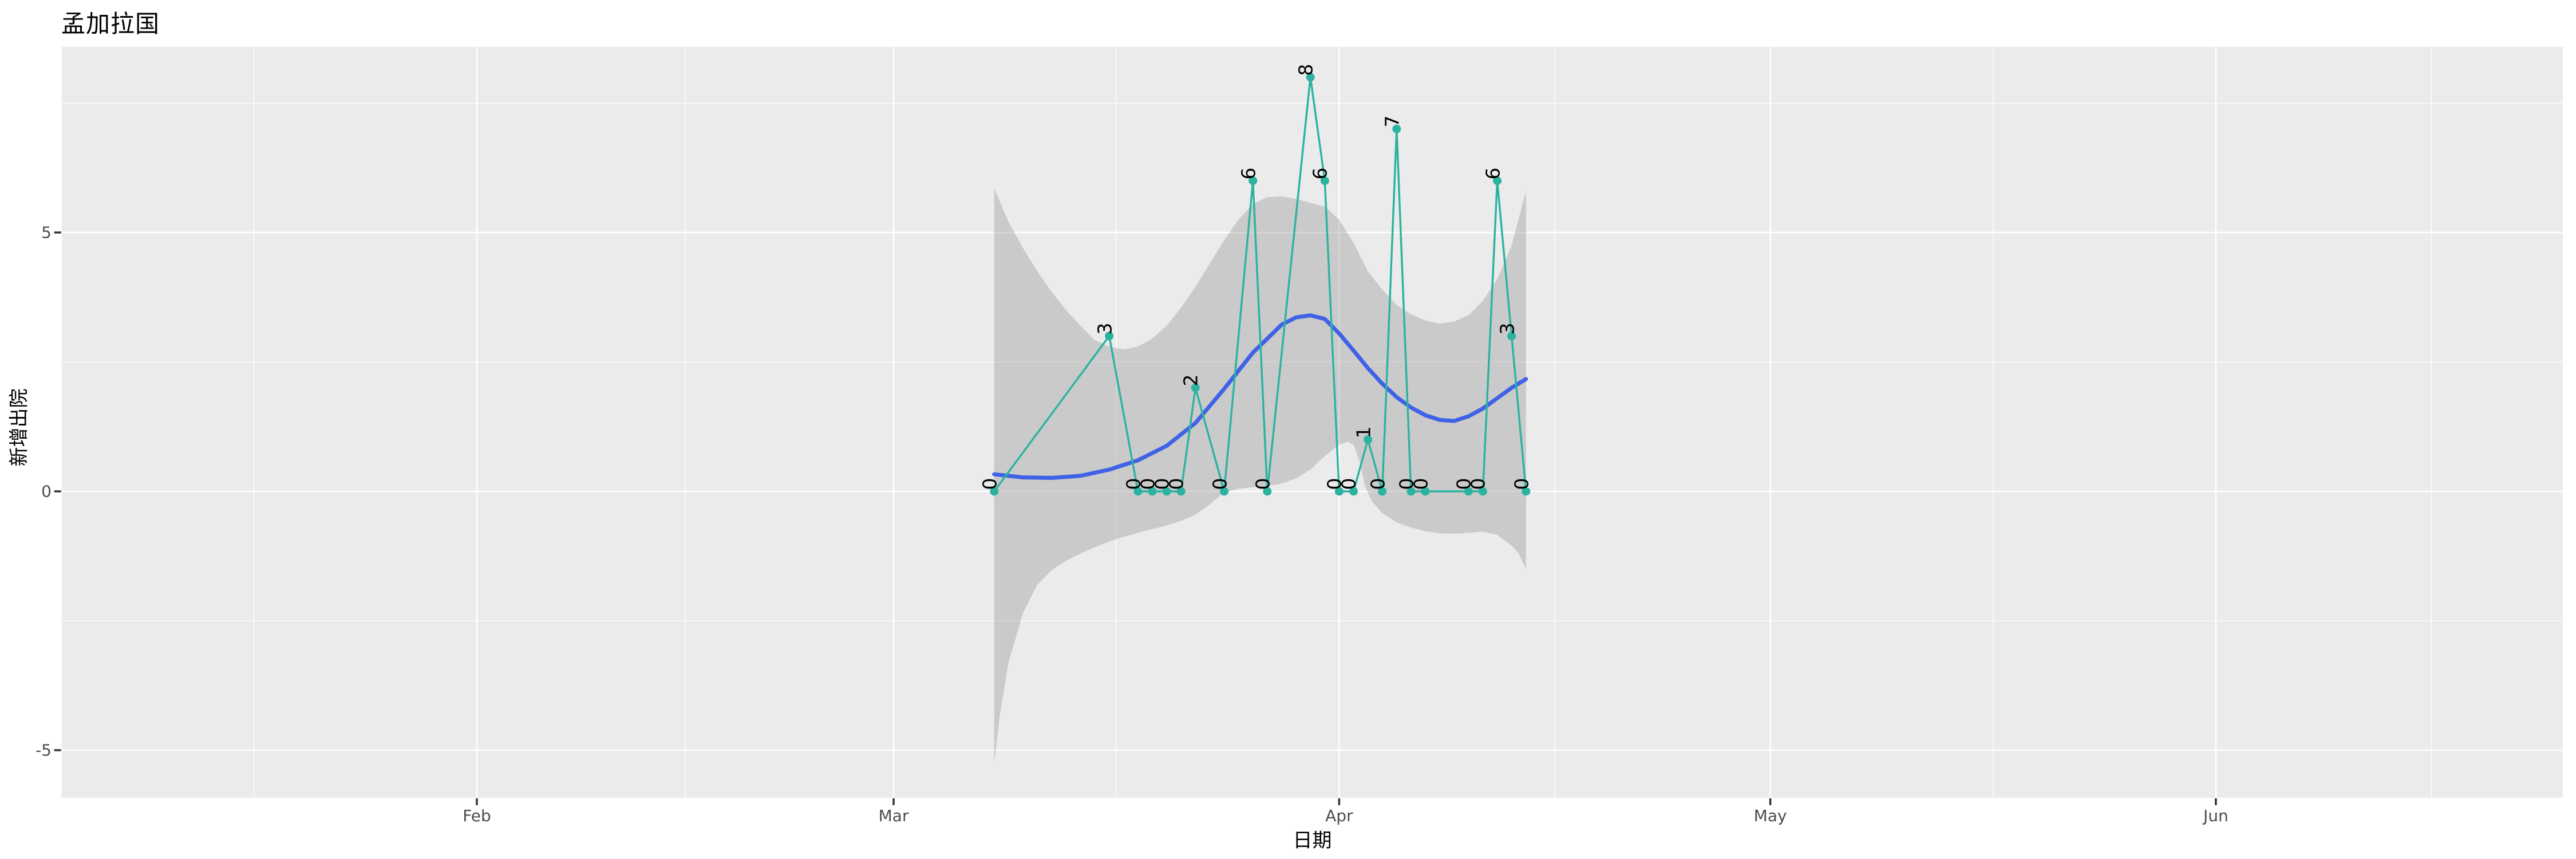 The width and height of the screenshot is (2576, 859). I want to click on point-label-2020-03-22: 2, so click(1190, 380).